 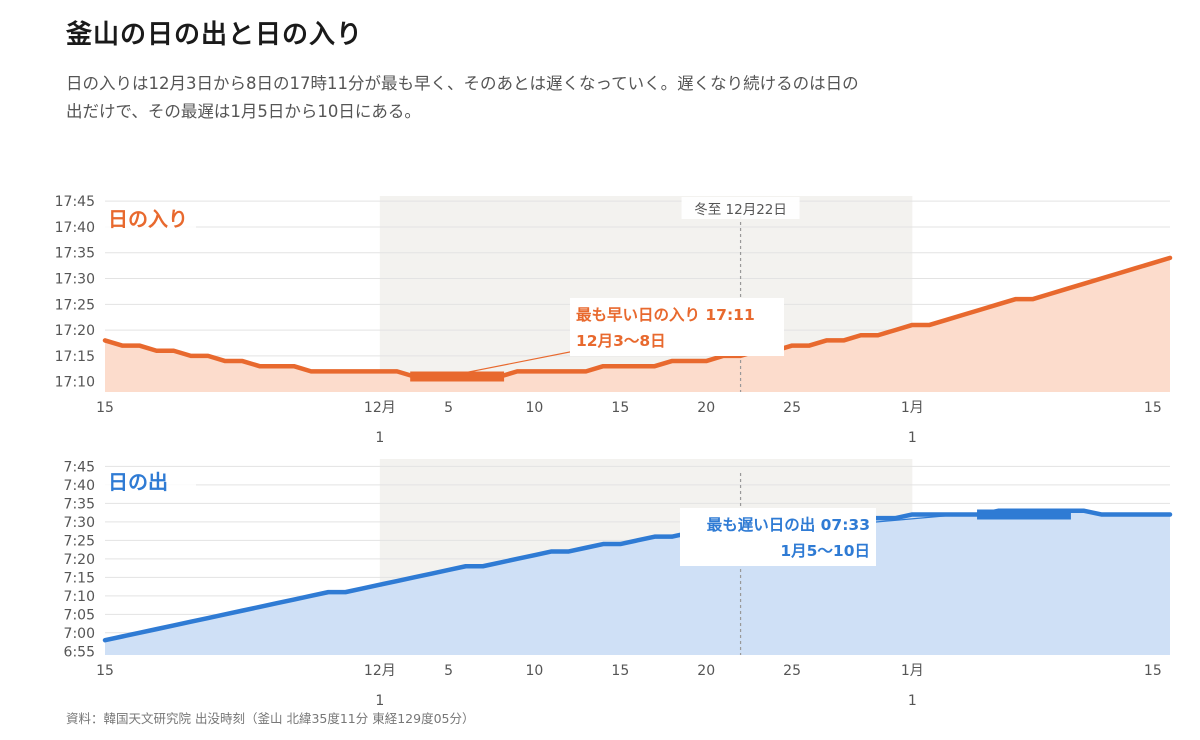 What do you see at coordinates (79, 486) in the screenshot?
I see `panel-sunrise-y-tick-label: 7:40` at bounding box center [79, 486].